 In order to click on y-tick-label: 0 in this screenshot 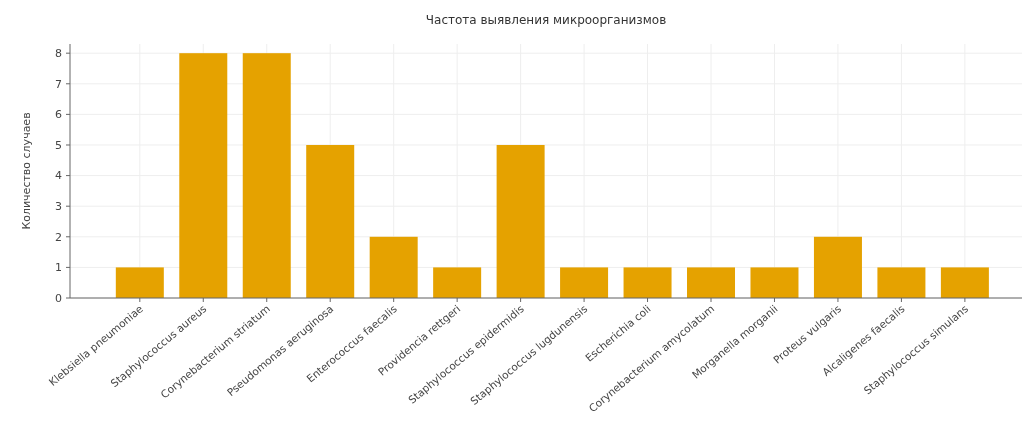, I will do `click(58, 298)`.